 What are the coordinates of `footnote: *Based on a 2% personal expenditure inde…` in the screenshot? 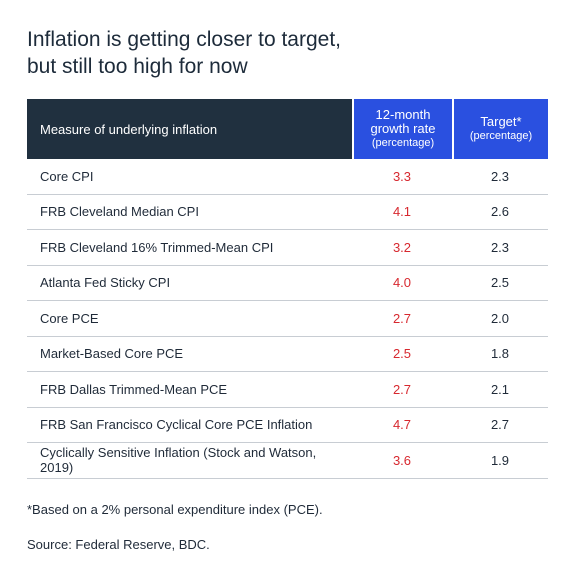 It's located at (175, 509).